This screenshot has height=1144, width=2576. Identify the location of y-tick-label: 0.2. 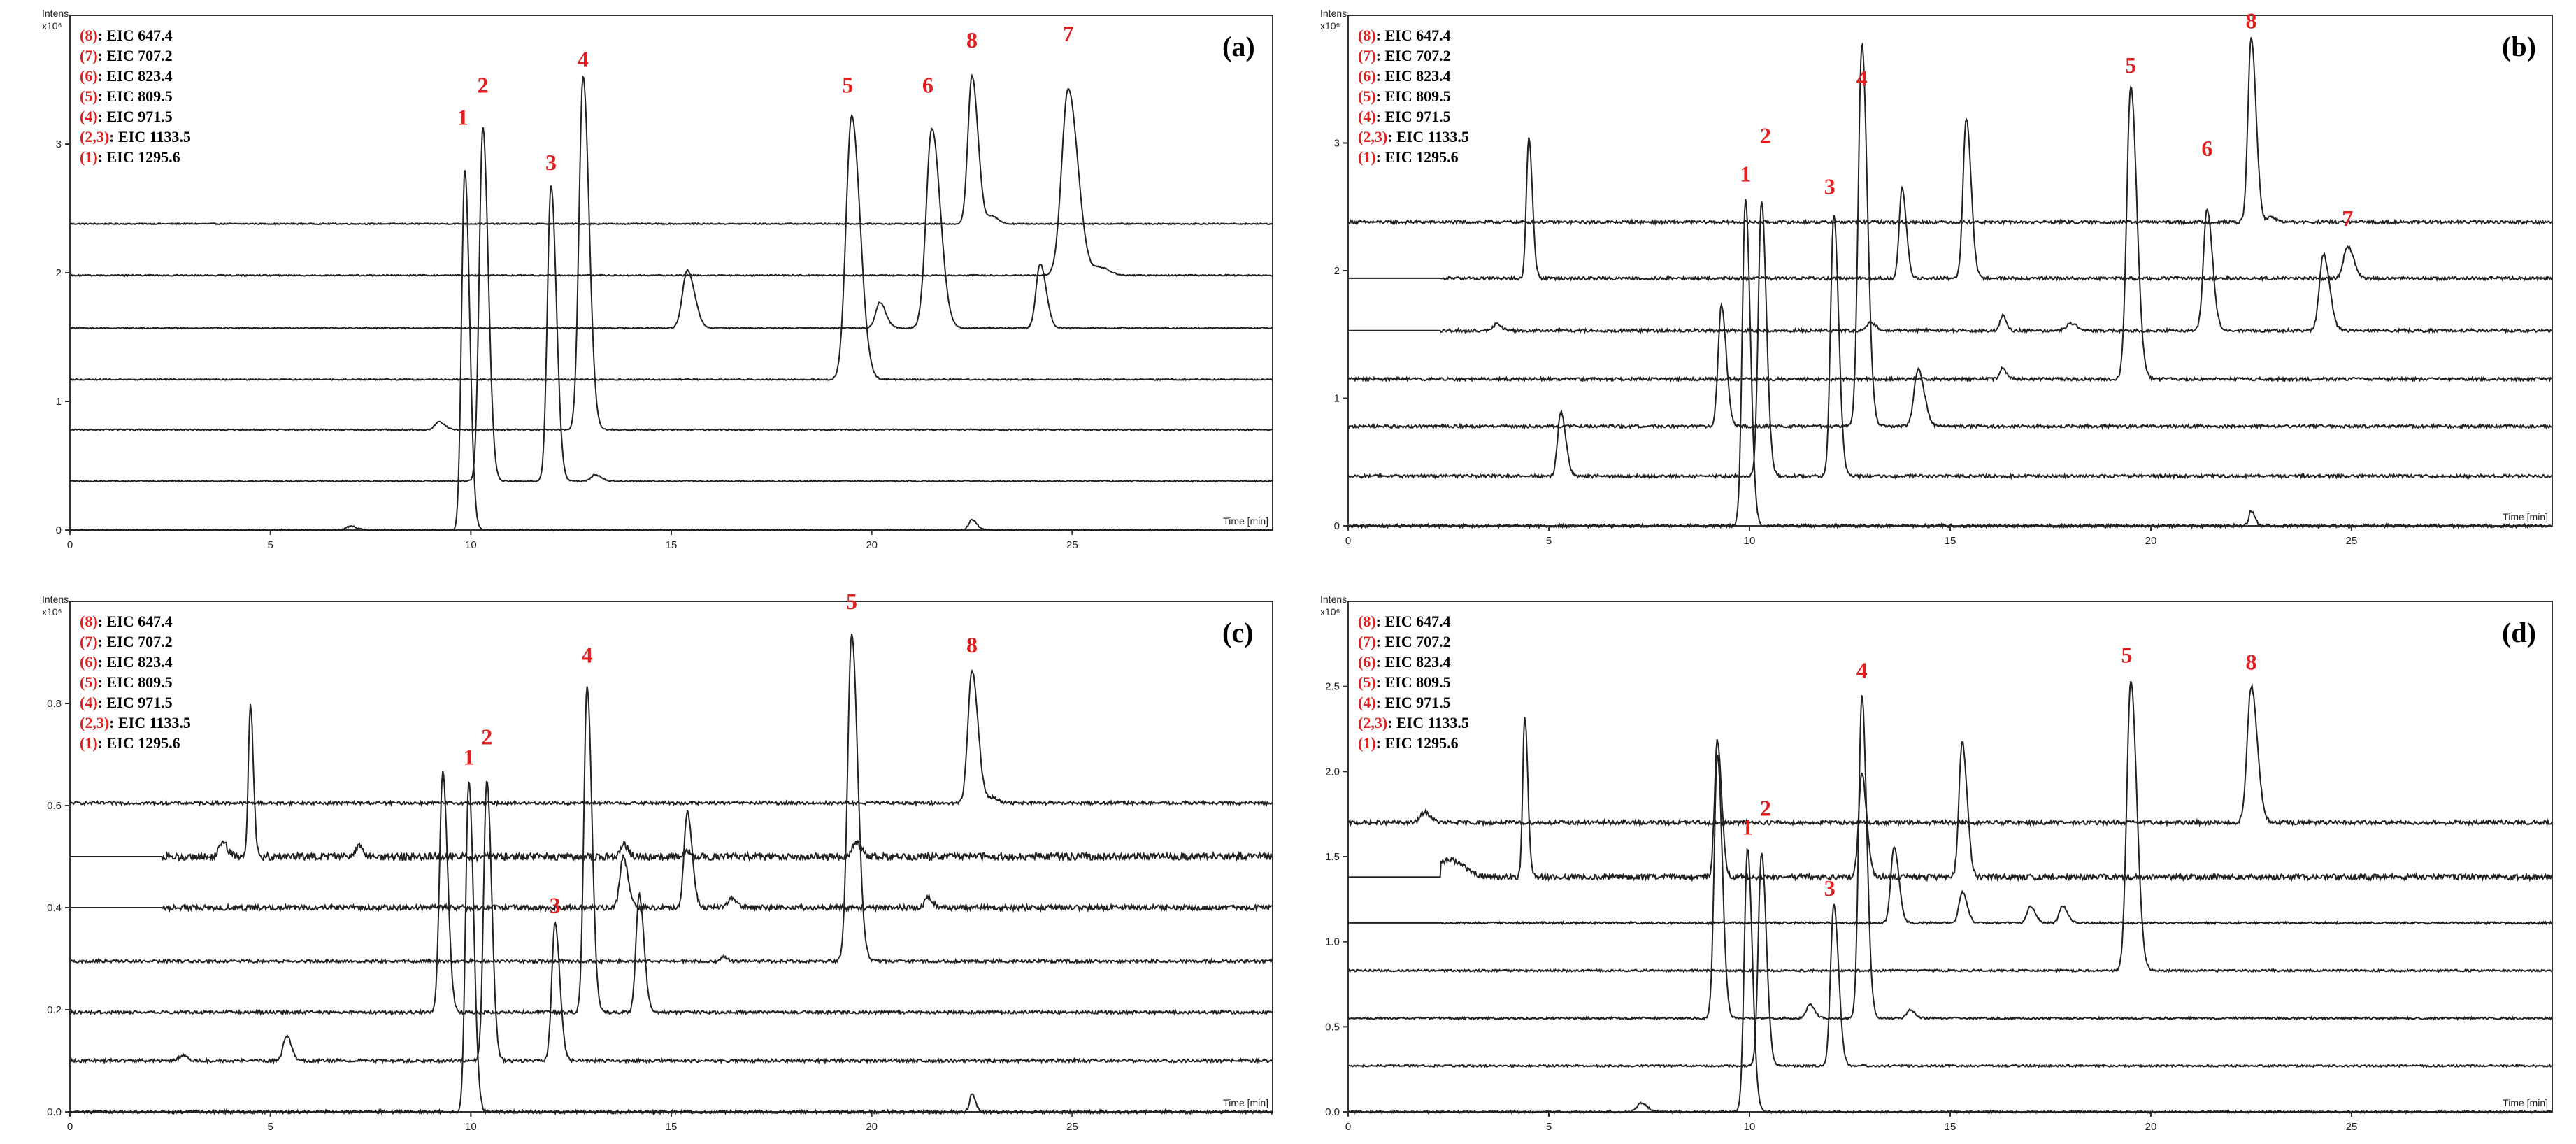
(54, 1010).